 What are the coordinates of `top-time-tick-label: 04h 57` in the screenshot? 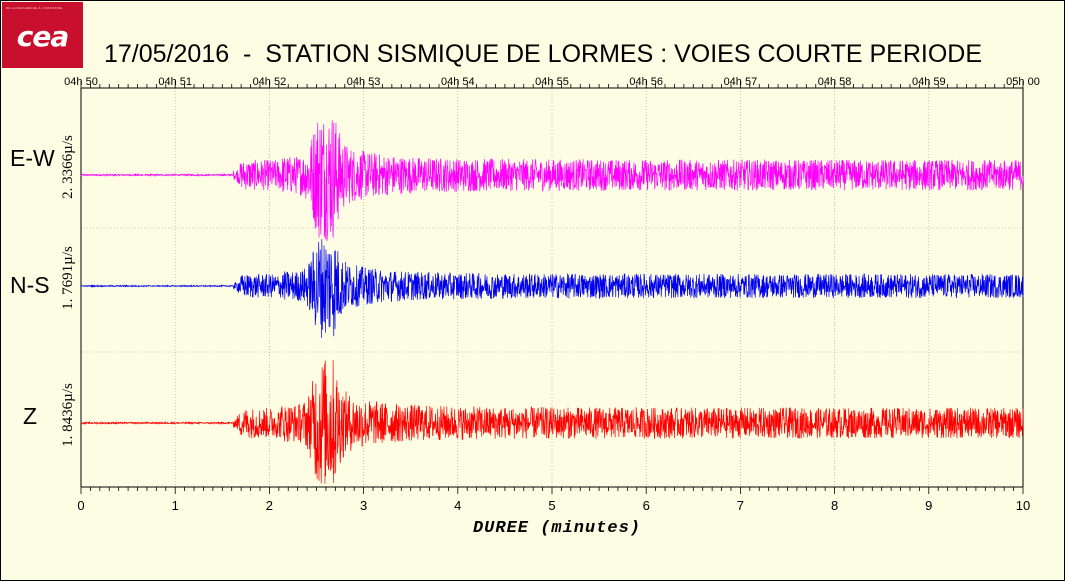 It's located at (741, 82).